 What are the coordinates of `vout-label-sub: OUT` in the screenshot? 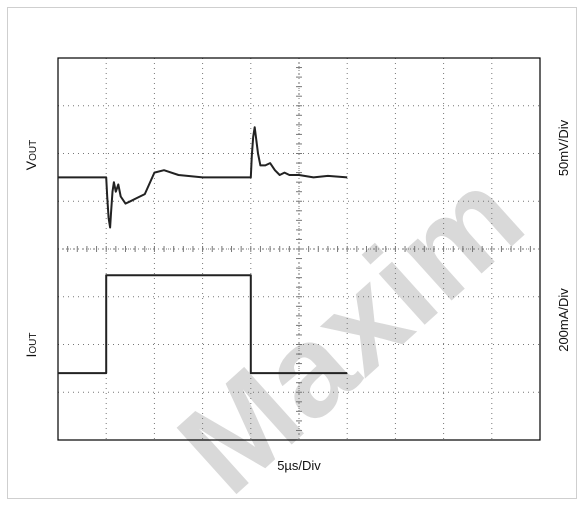 It's located at (33, 150).